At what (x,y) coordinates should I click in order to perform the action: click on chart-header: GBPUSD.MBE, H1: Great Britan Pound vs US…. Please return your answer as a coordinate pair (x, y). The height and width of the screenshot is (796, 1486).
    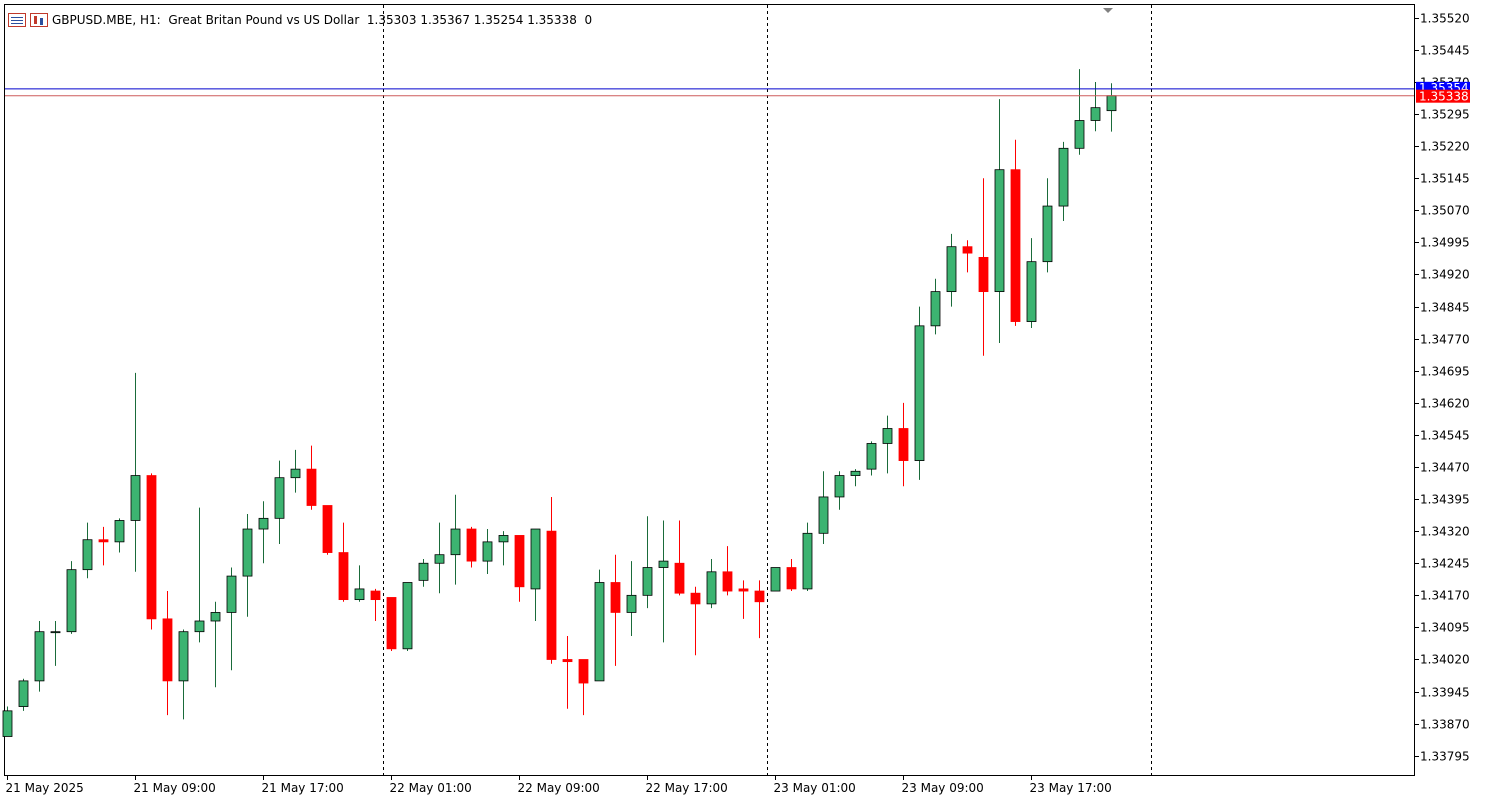
    Looking at the image, I should click on (300, 20).